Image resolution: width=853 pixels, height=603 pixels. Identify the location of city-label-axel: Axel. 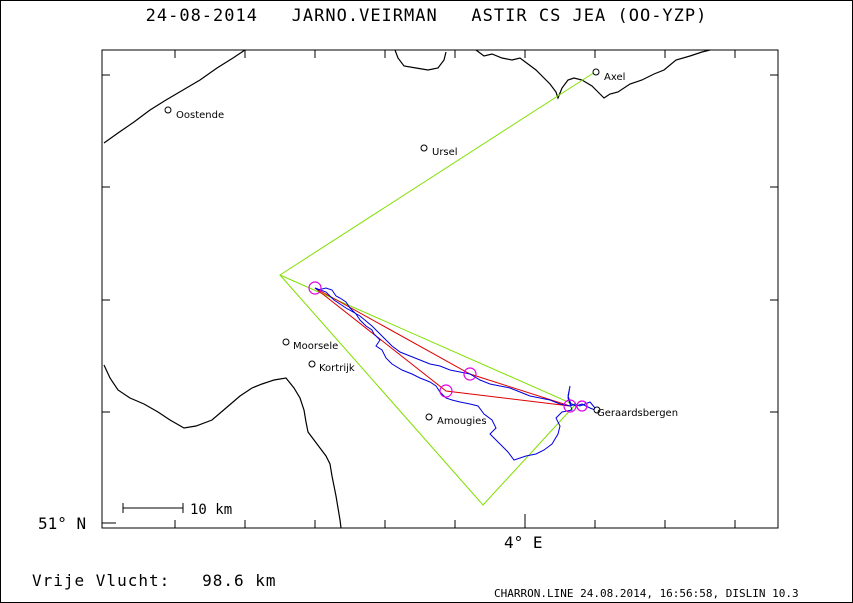
(614, 77).